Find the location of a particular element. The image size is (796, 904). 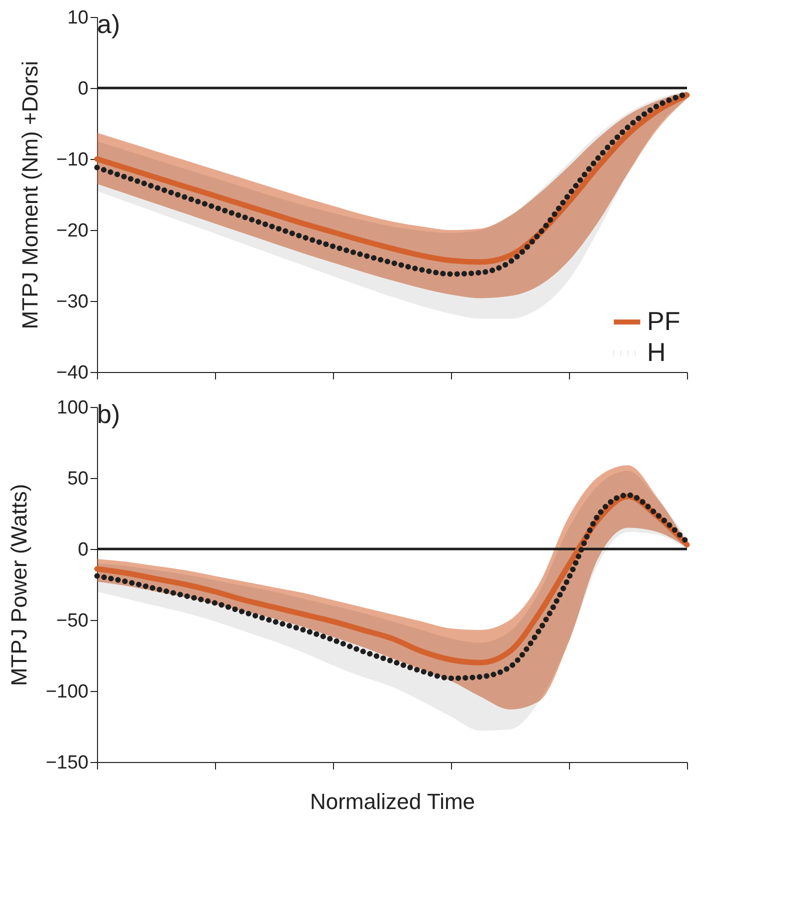

y-tick-label: −30 is located at coordinates (72, 302).